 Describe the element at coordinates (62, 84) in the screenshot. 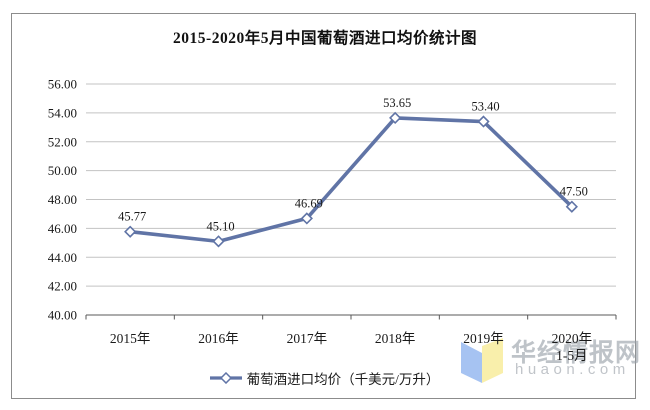

I see `y-axis-tick-label: 56.00` at that location.